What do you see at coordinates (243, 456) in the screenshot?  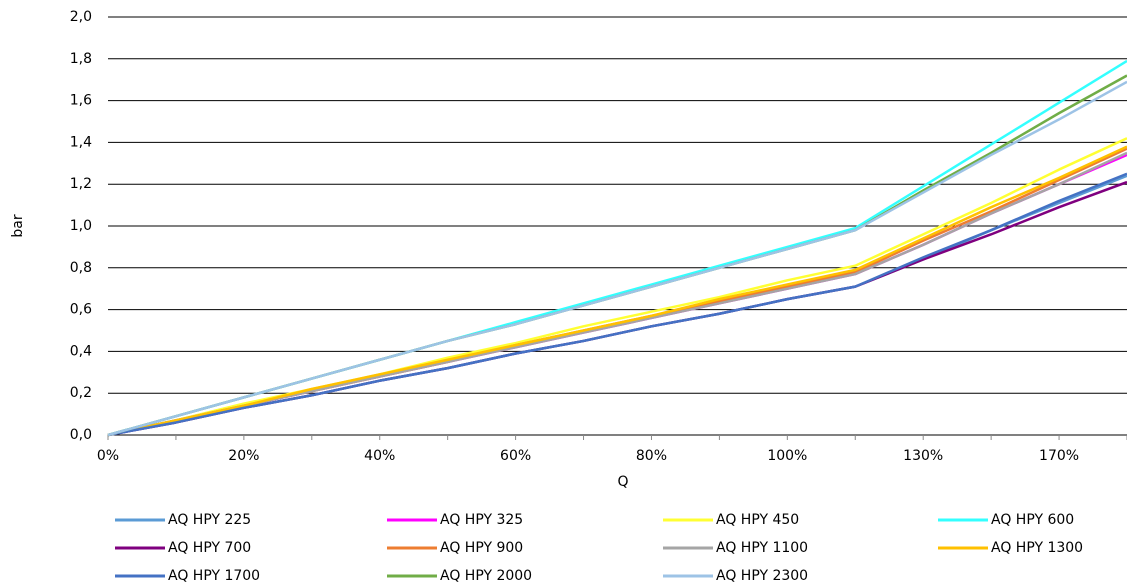 I see `x-tick-label: 20%` at bounding box center [243, 456].